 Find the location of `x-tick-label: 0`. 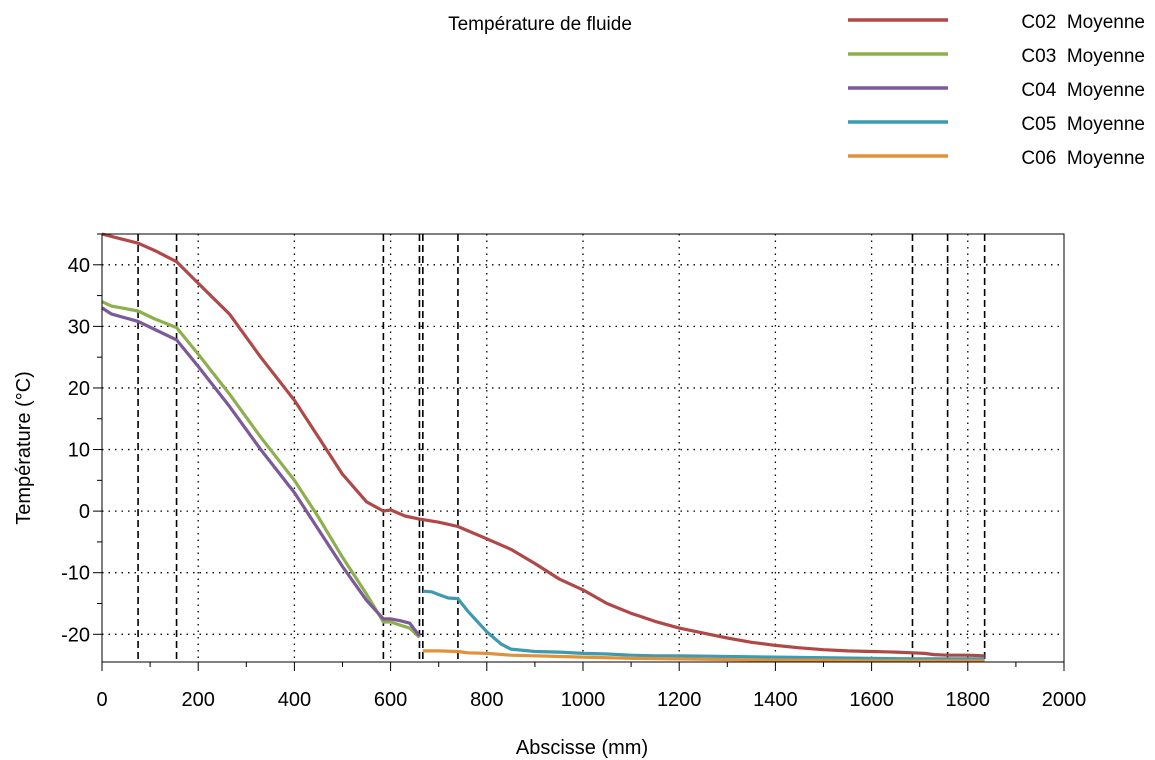

x-tick-label: 0 is located at coordinates (101, 700).